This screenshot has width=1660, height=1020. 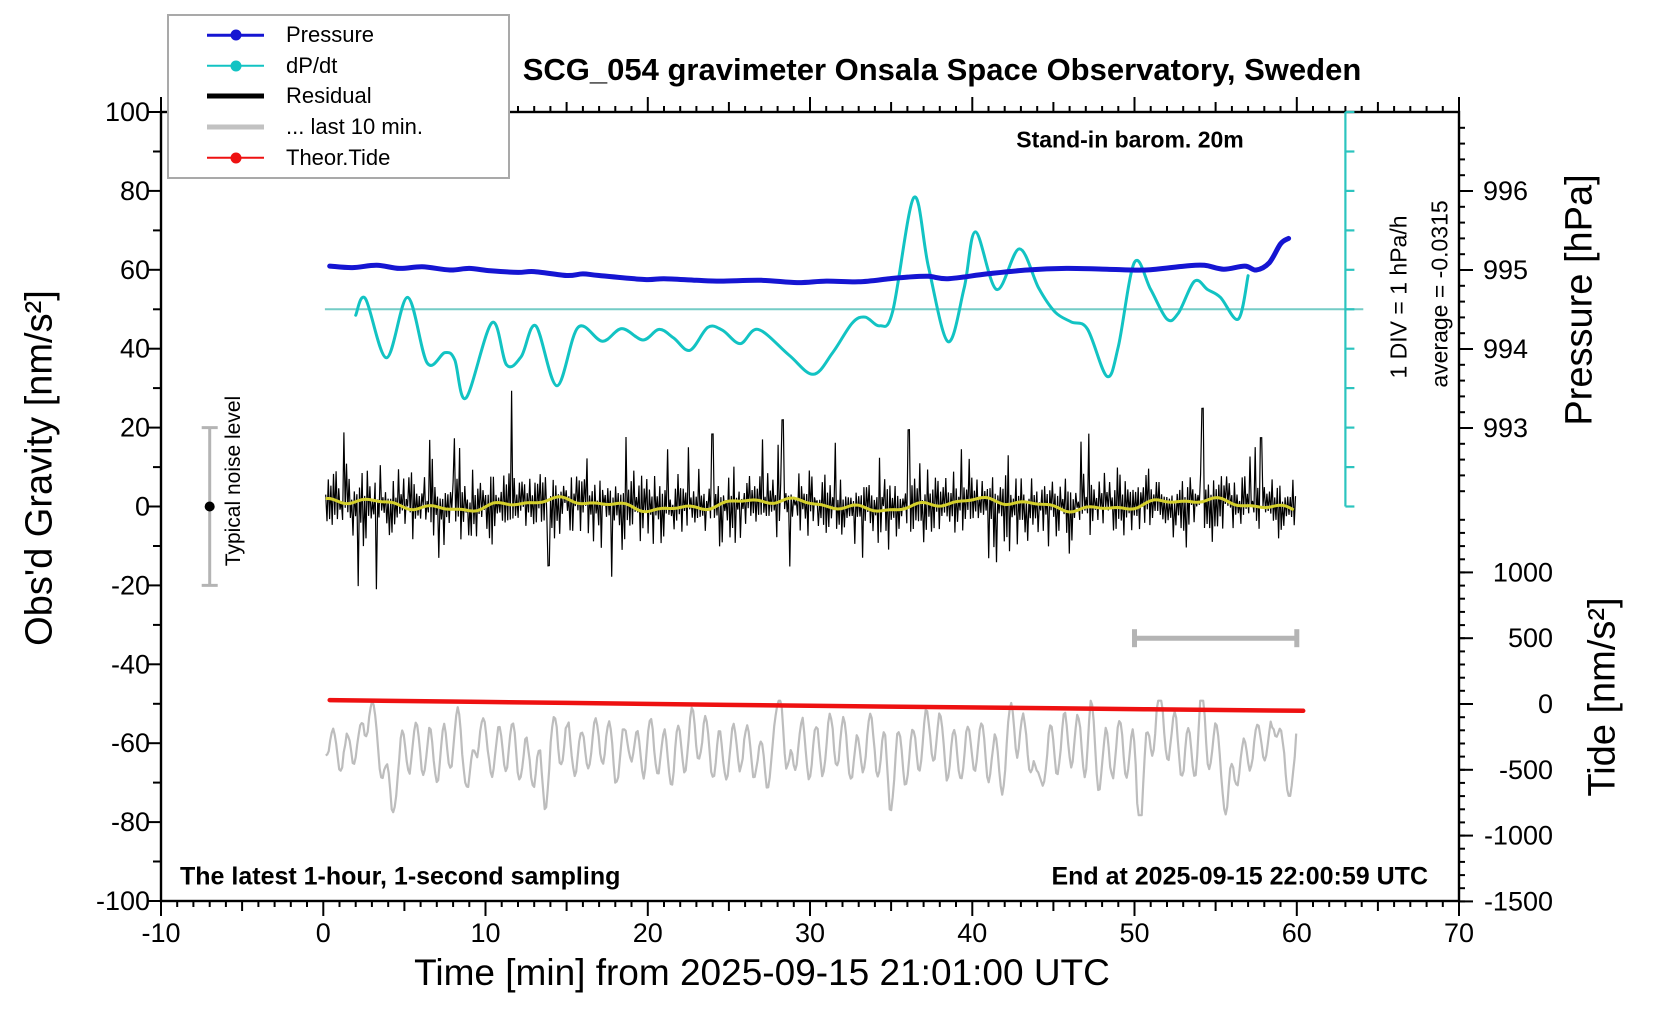 I want to click on pressure-series, so click(x=809, y=260).